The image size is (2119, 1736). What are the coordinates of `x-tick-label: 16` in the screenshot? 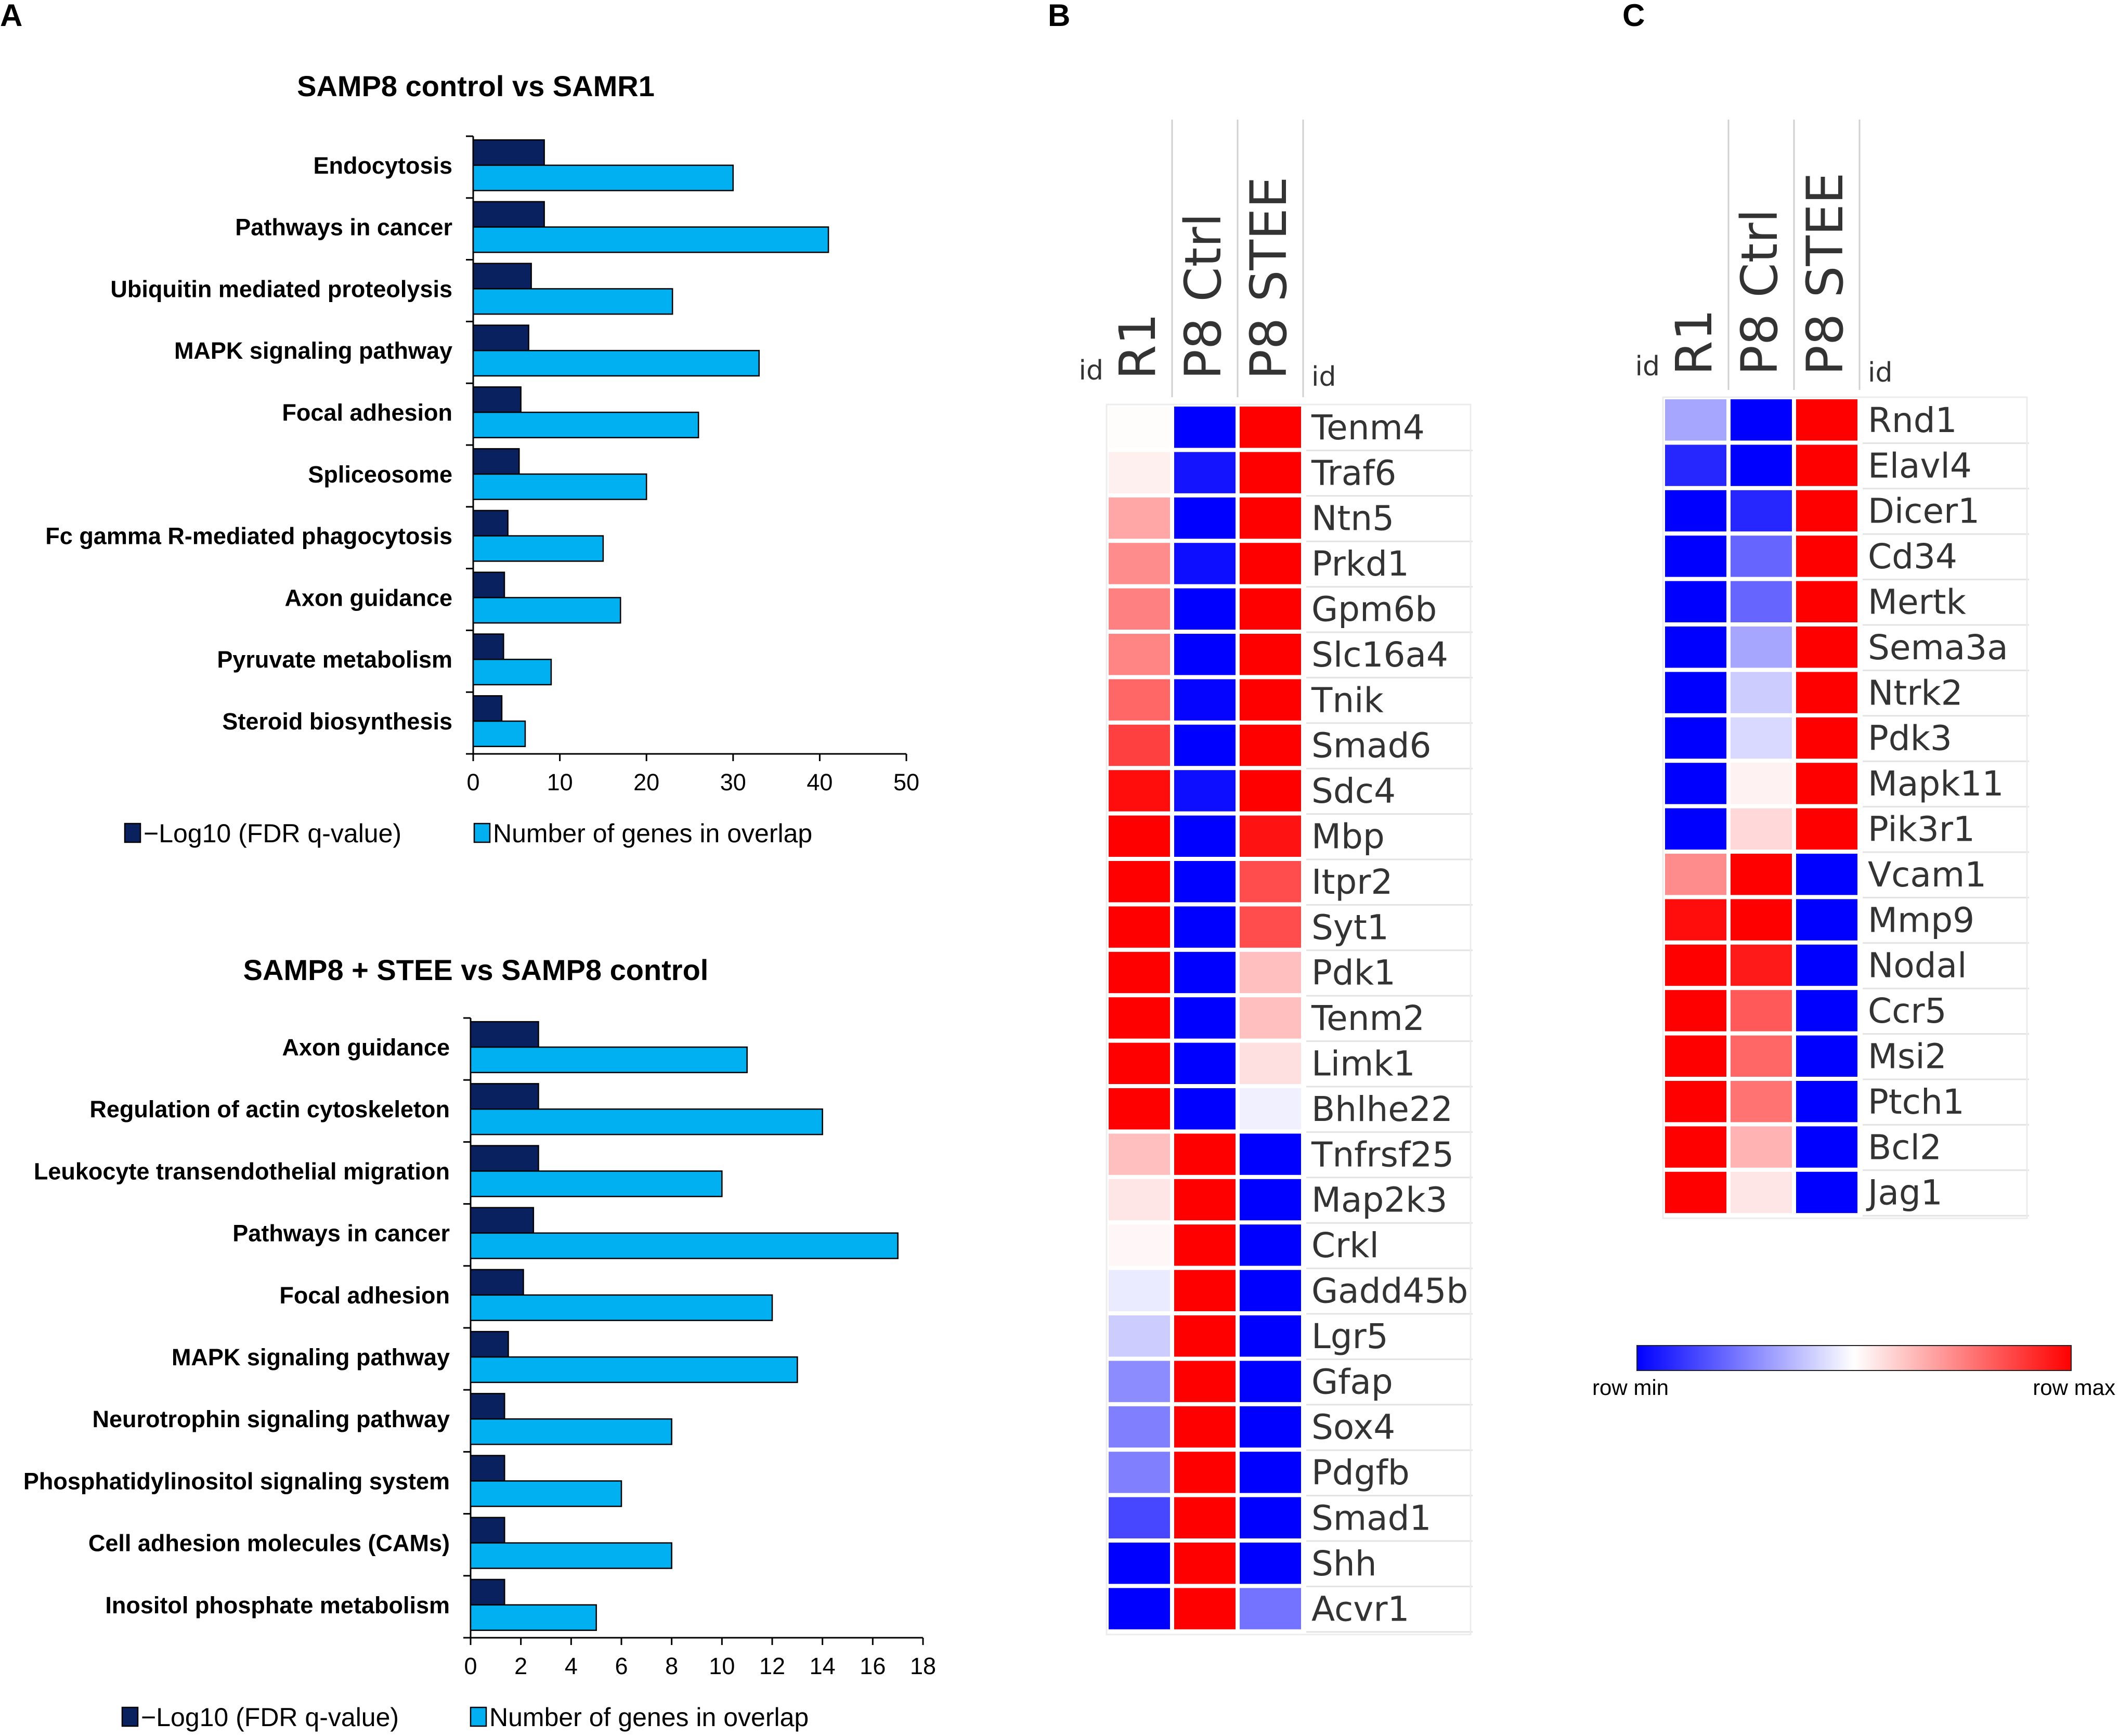 It's located at (873, 1666).